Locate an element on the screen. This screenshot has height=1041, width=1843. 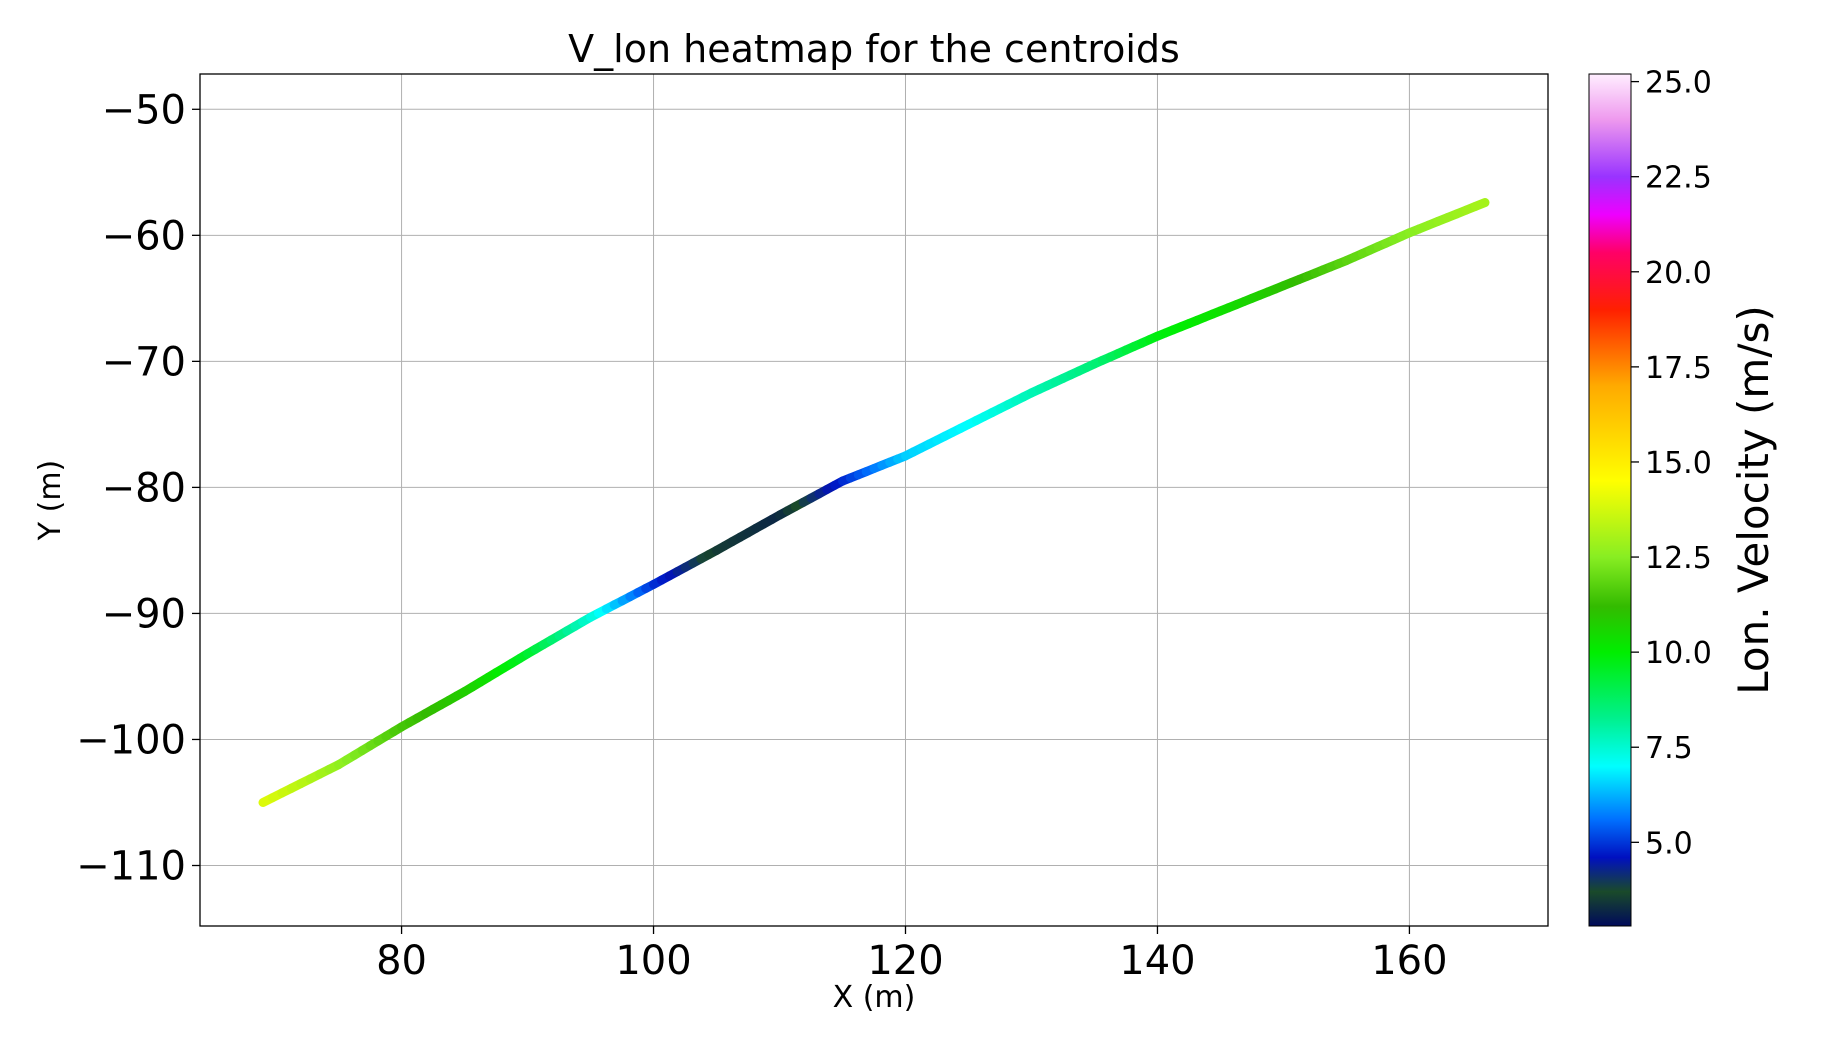
y-axis-ticks: −50 −60 −70 −80 −90 −100 −110 is located at coordinates (138, 488).